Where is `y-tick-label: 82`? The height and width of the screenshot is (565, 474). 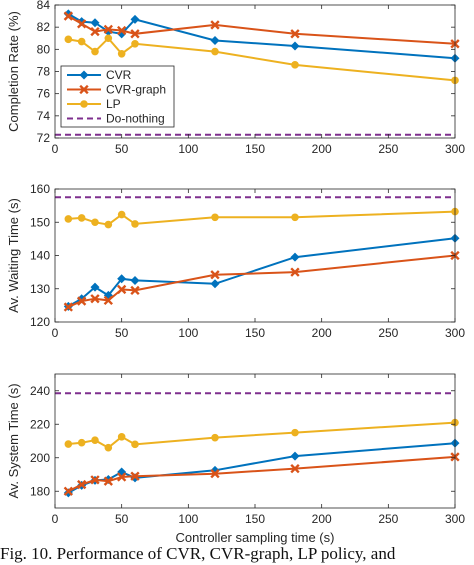
y-tick-label: 82 is located at coordinates (44, 27).